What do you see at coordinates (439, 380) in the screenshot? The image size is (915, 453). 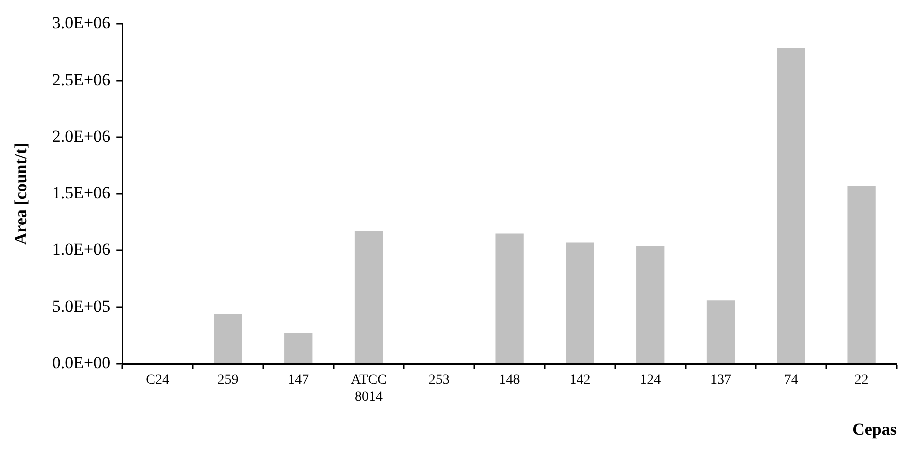 I see `x-tick-label: 253` at bounding box center [439, 380].